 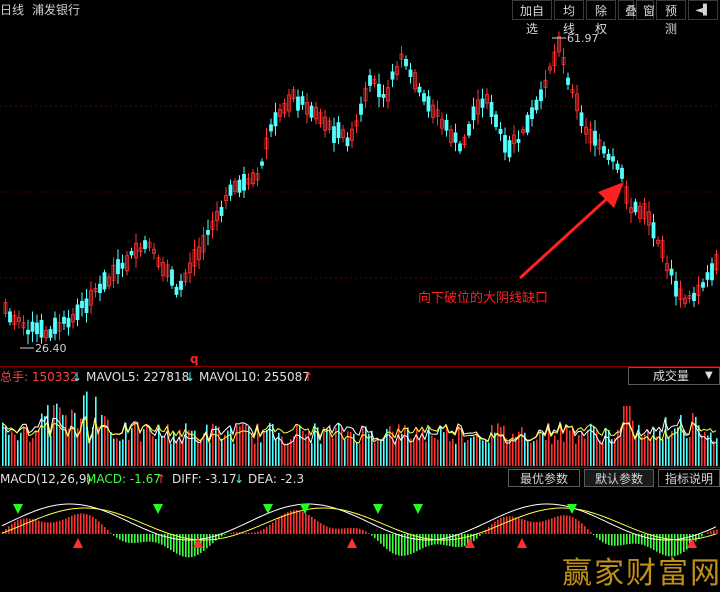 I want to click on volume-chart, so click(x=360, y=426).